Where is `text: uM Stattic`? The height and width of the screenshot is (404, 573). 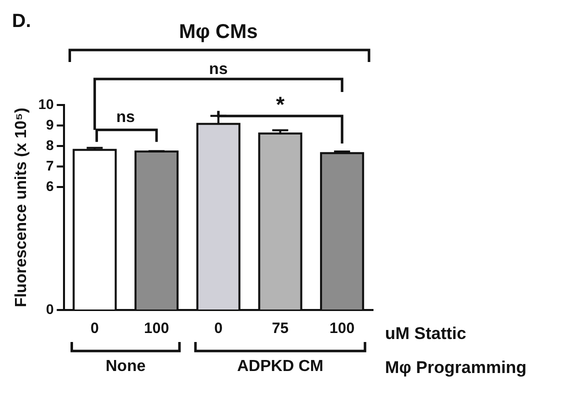
text: uM Stattic is located at coordinates (425, 333).